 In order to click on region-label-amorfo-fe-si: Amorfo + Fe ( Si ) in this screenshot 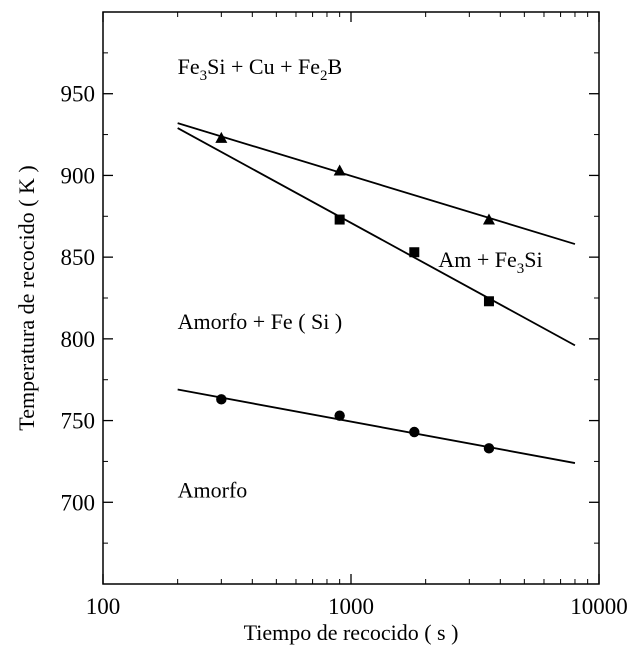, I will do `click(260, 321)`.